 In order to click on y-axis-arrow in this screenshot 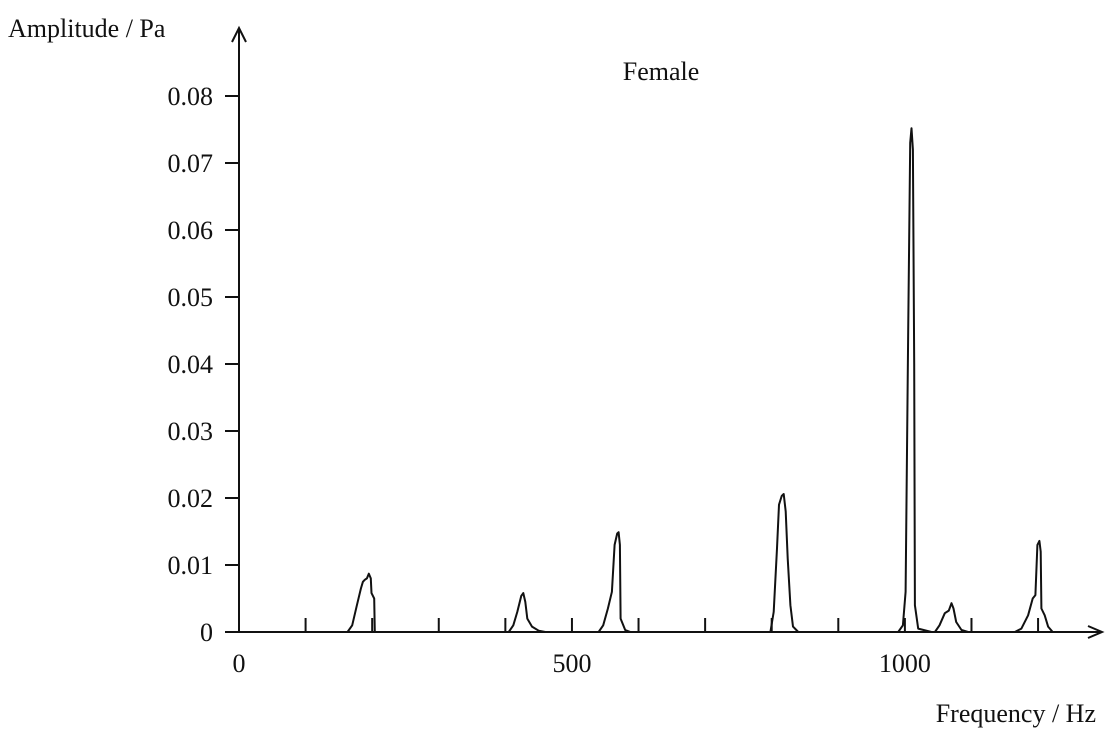, I will do `click(239, 34)`.